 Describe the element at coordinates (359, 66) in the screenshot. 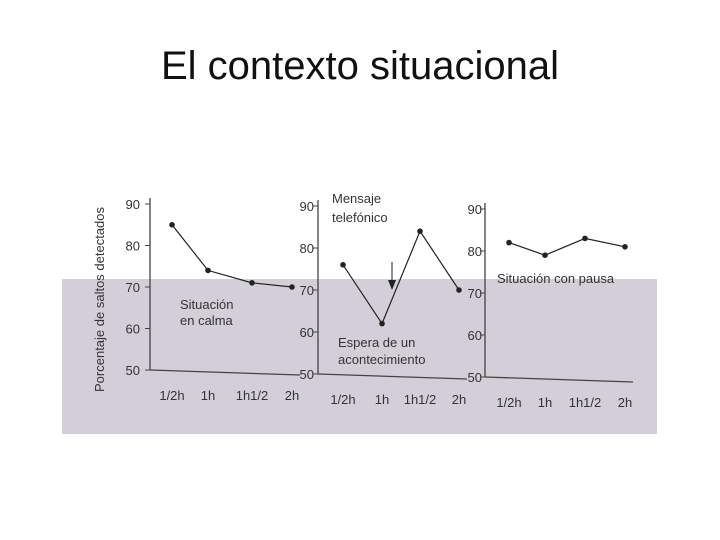

I see `slide-title: El contexto situacional` at that location.